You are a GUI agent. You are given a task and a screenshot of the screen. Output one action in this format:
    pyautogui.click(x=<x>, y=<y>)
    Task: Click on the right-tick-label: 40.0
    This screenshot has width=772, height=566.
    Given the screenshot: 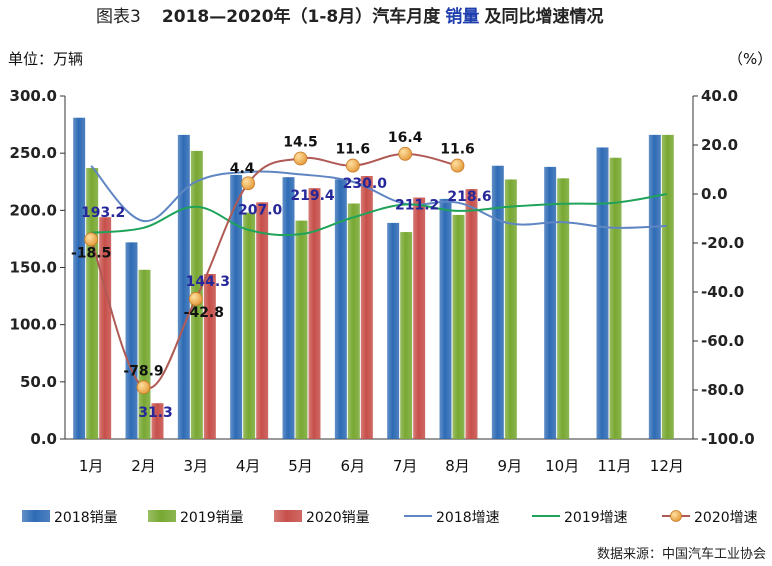 What is the action you would take?
    pyautogui.click(x=719, y=96)
    